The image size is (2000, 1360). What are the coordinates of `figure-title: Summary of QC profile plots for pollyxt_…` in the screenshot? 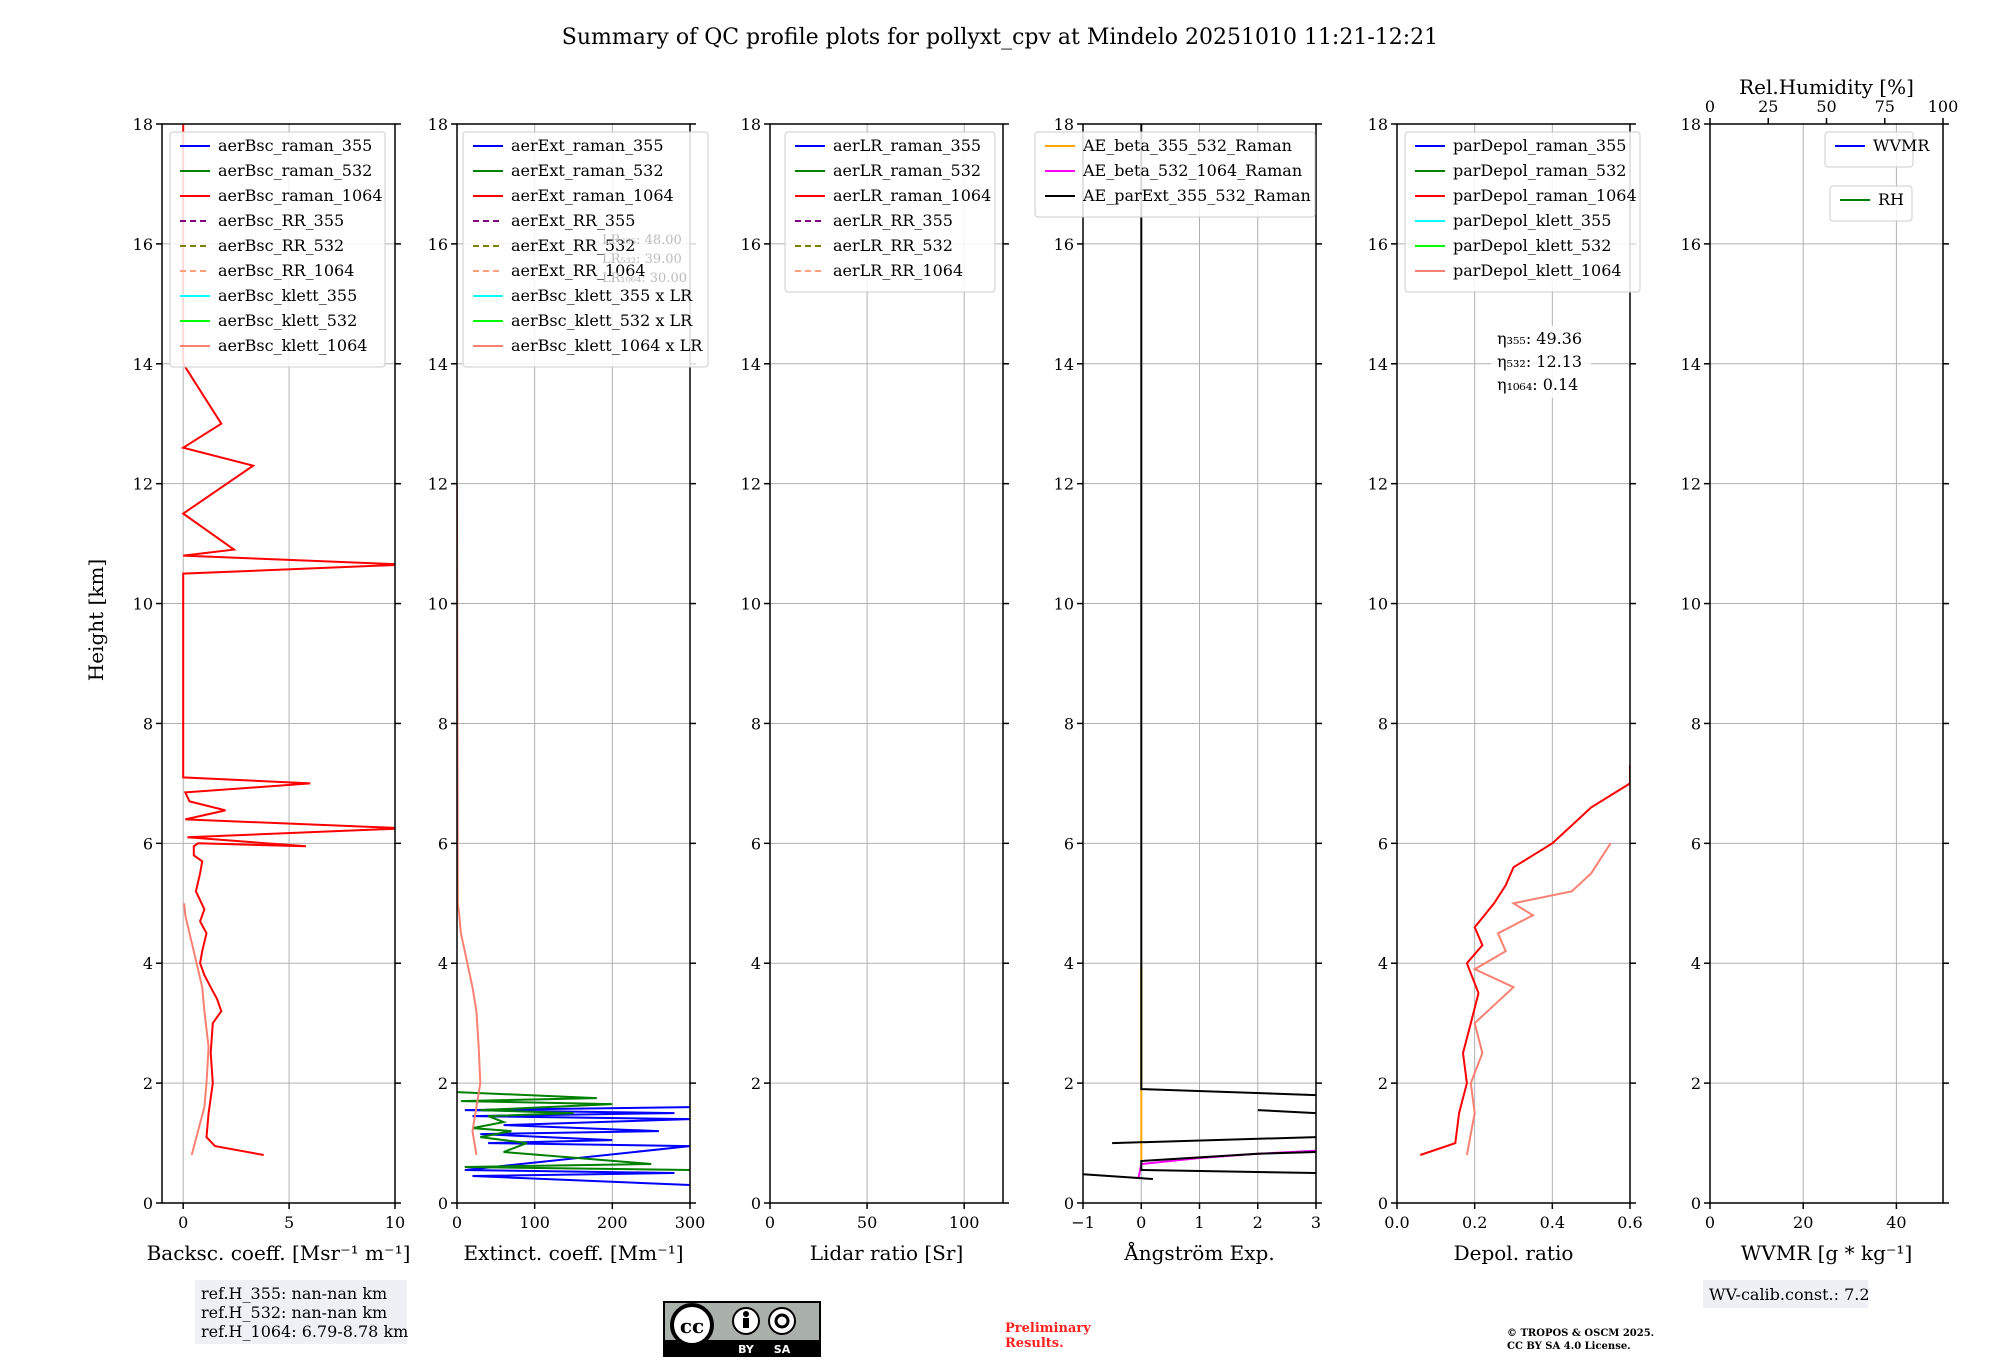 It's located at (1000, 37).